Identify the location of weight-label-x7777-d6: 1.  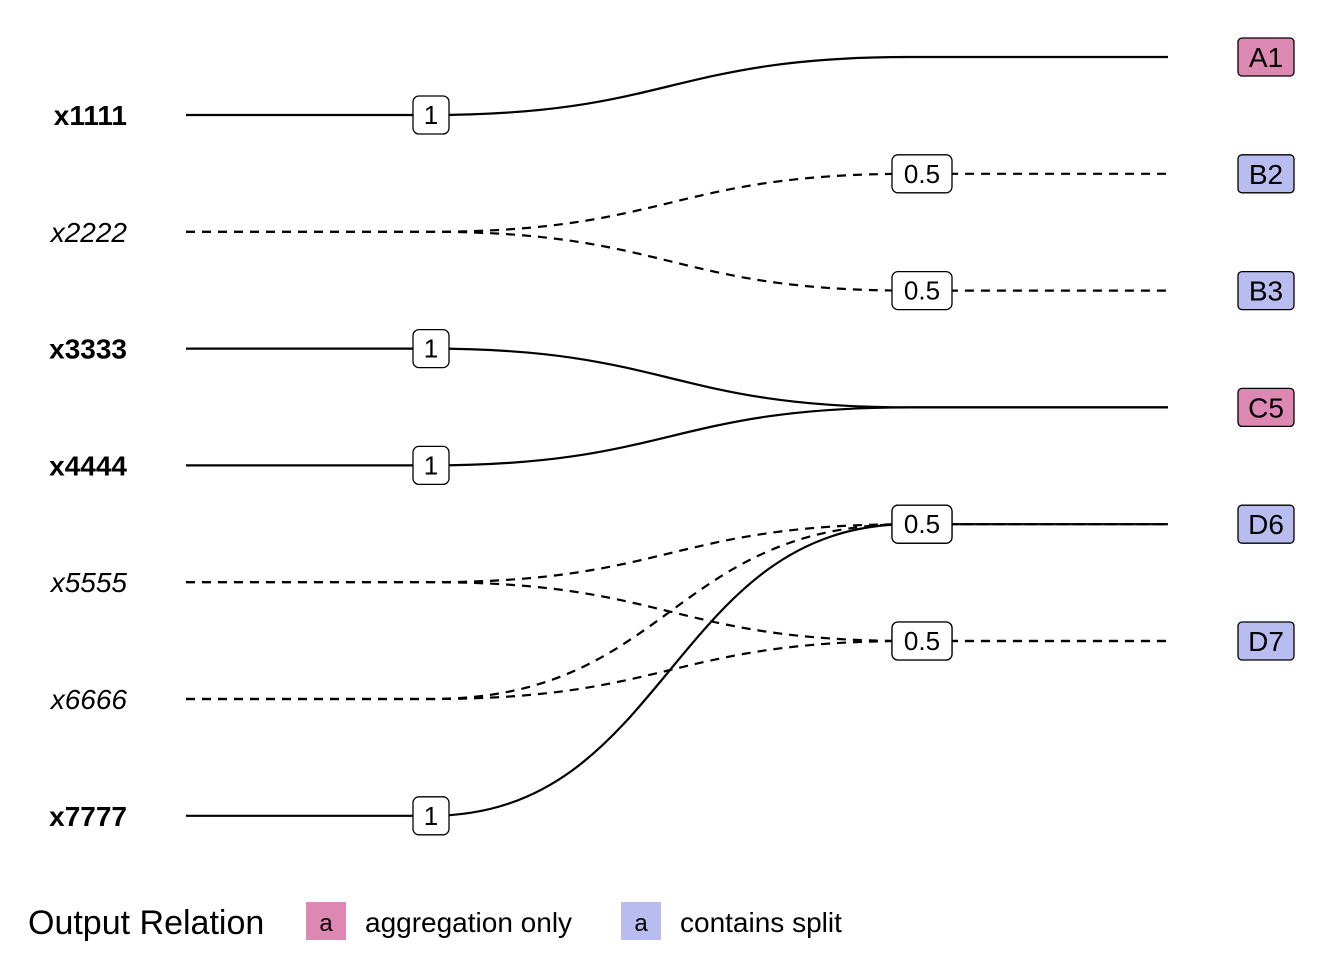
(431, 816).